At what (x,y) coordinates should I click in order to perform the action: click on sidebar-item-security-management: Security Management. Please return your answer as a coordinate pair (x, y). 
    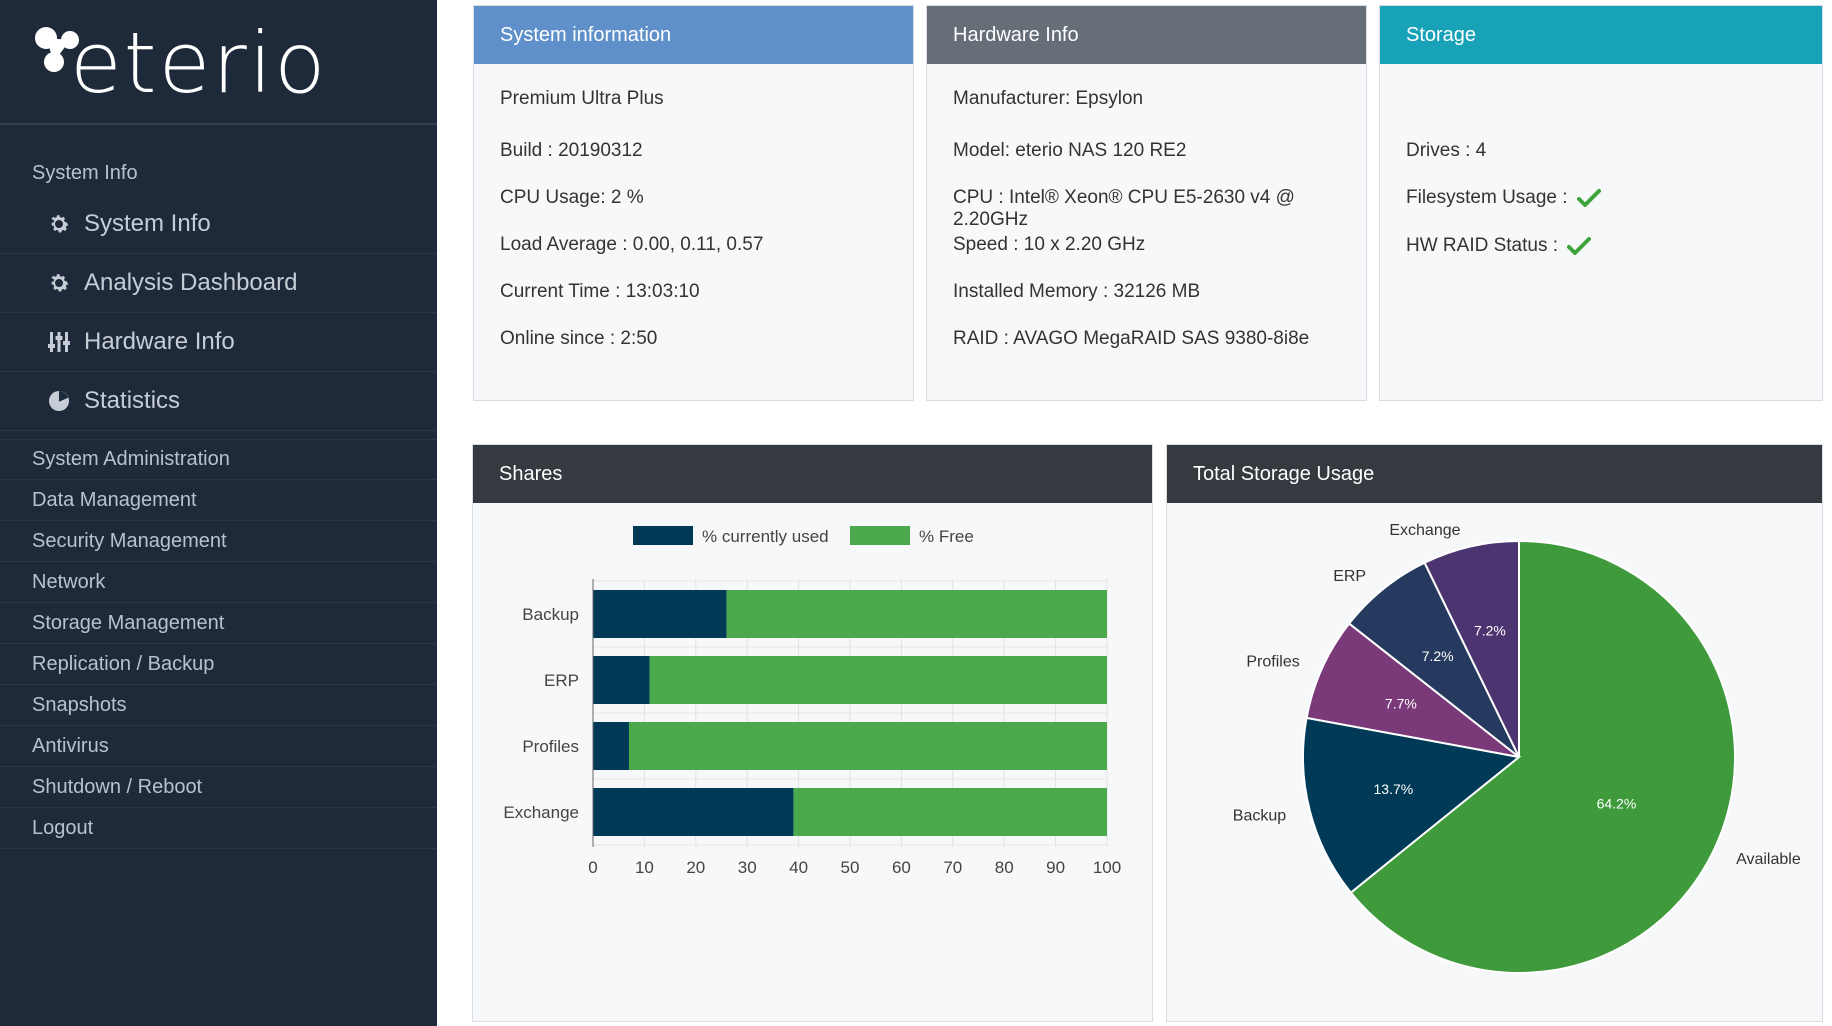
    Looking at the image, I should click on (218, 541).